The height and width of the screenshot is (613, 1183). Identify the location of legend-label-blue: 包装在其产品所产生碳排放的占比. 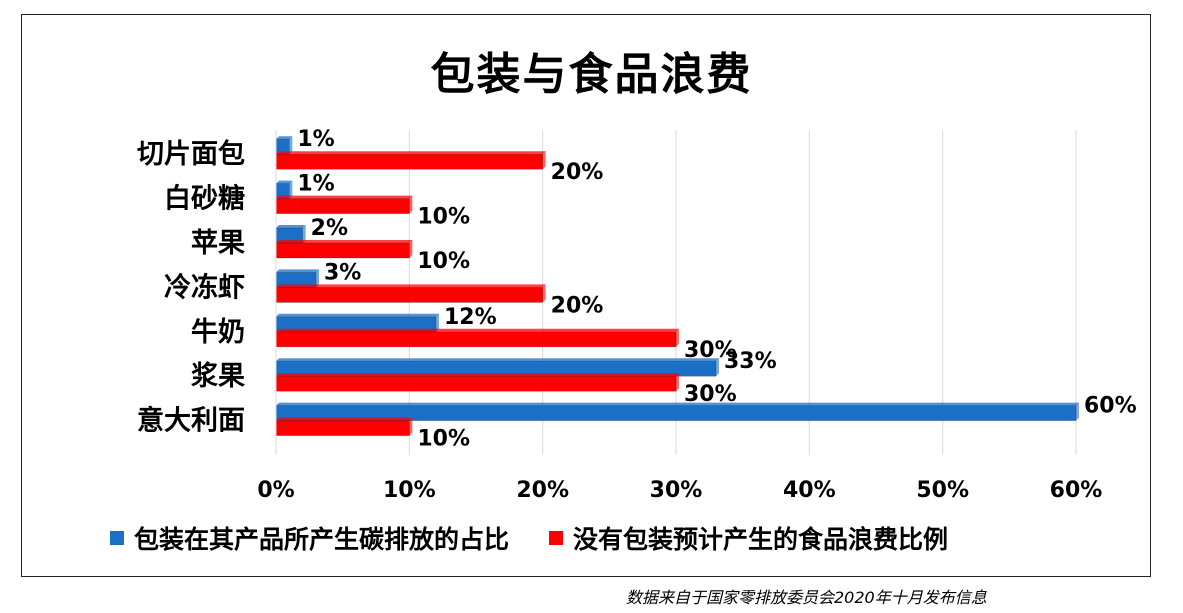
(322, 539).